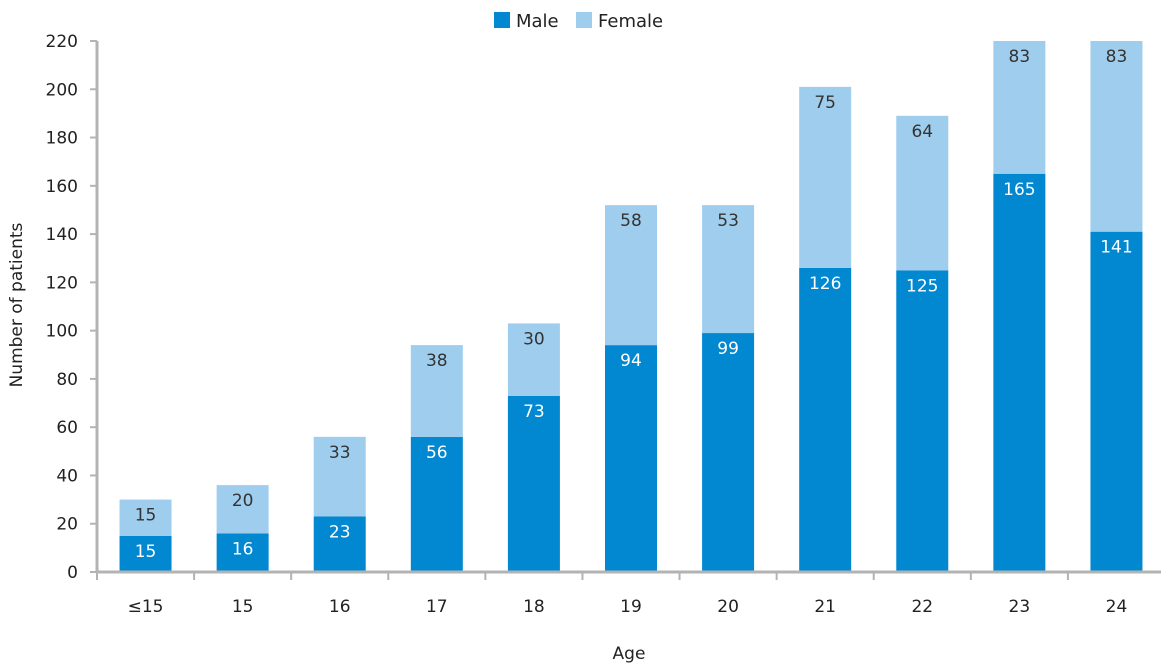  I want to click on y-tick-label: 40, so click(67, 476).